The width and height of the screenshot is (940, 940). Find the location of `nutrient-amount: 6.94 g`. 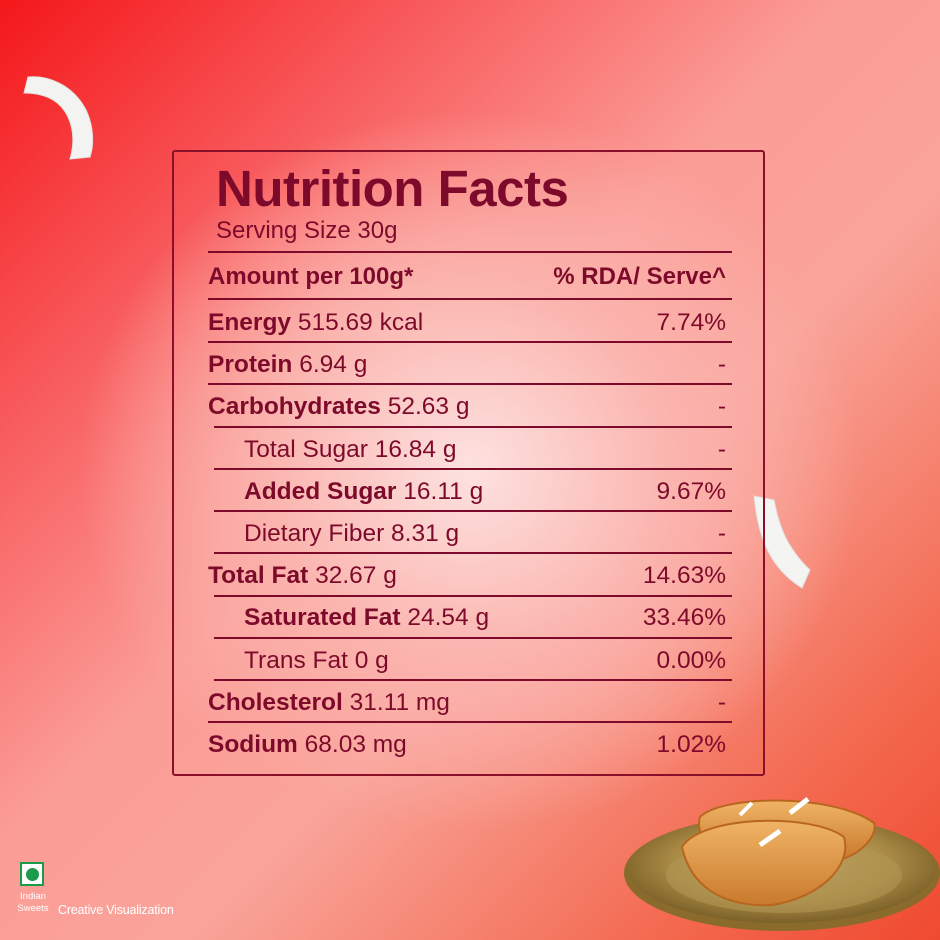

nutrient-amount: 6.94 g is located at coordinates (333, 364).